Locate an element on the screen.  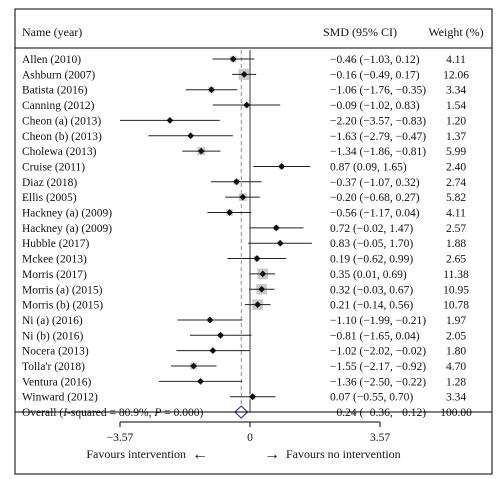
study-row: Winward (2012) 0.07 (−0.55, 0.70) 3.34 is located at coordinates (244, 398).